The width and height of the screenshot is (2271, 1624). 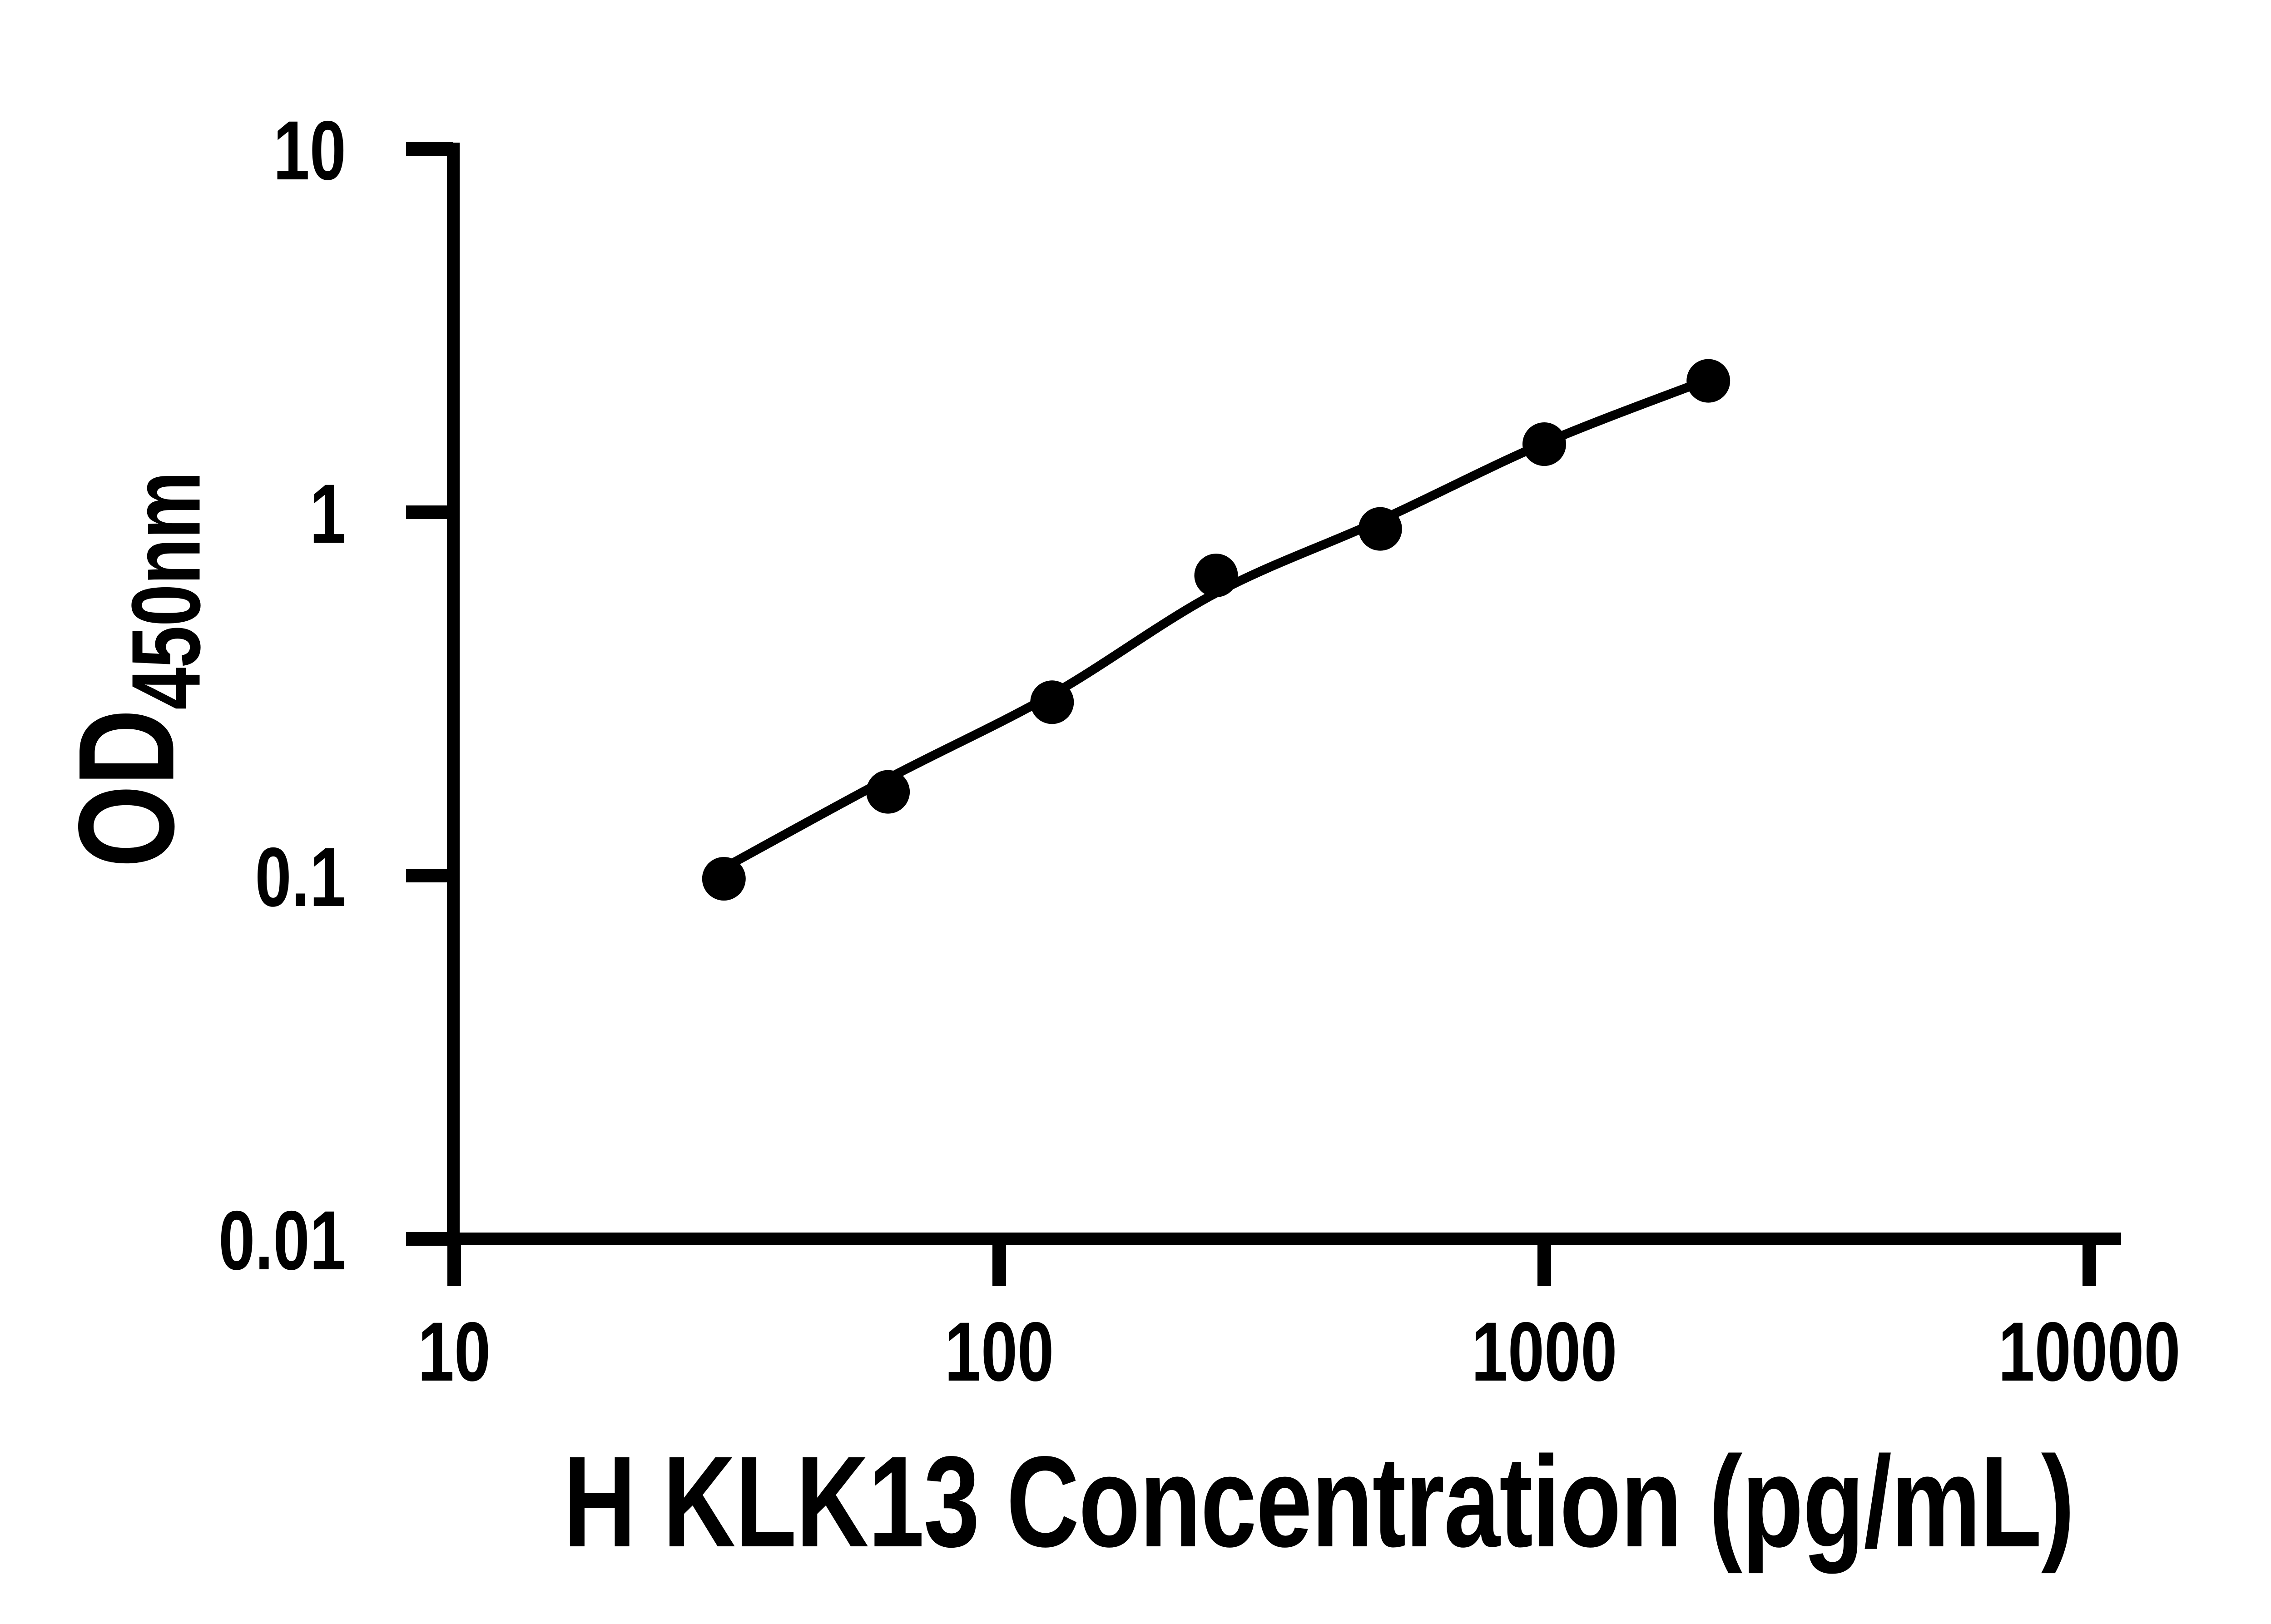 I want to click on x-tick-label-wrap: 10000, so click(x=2089, y=1352).